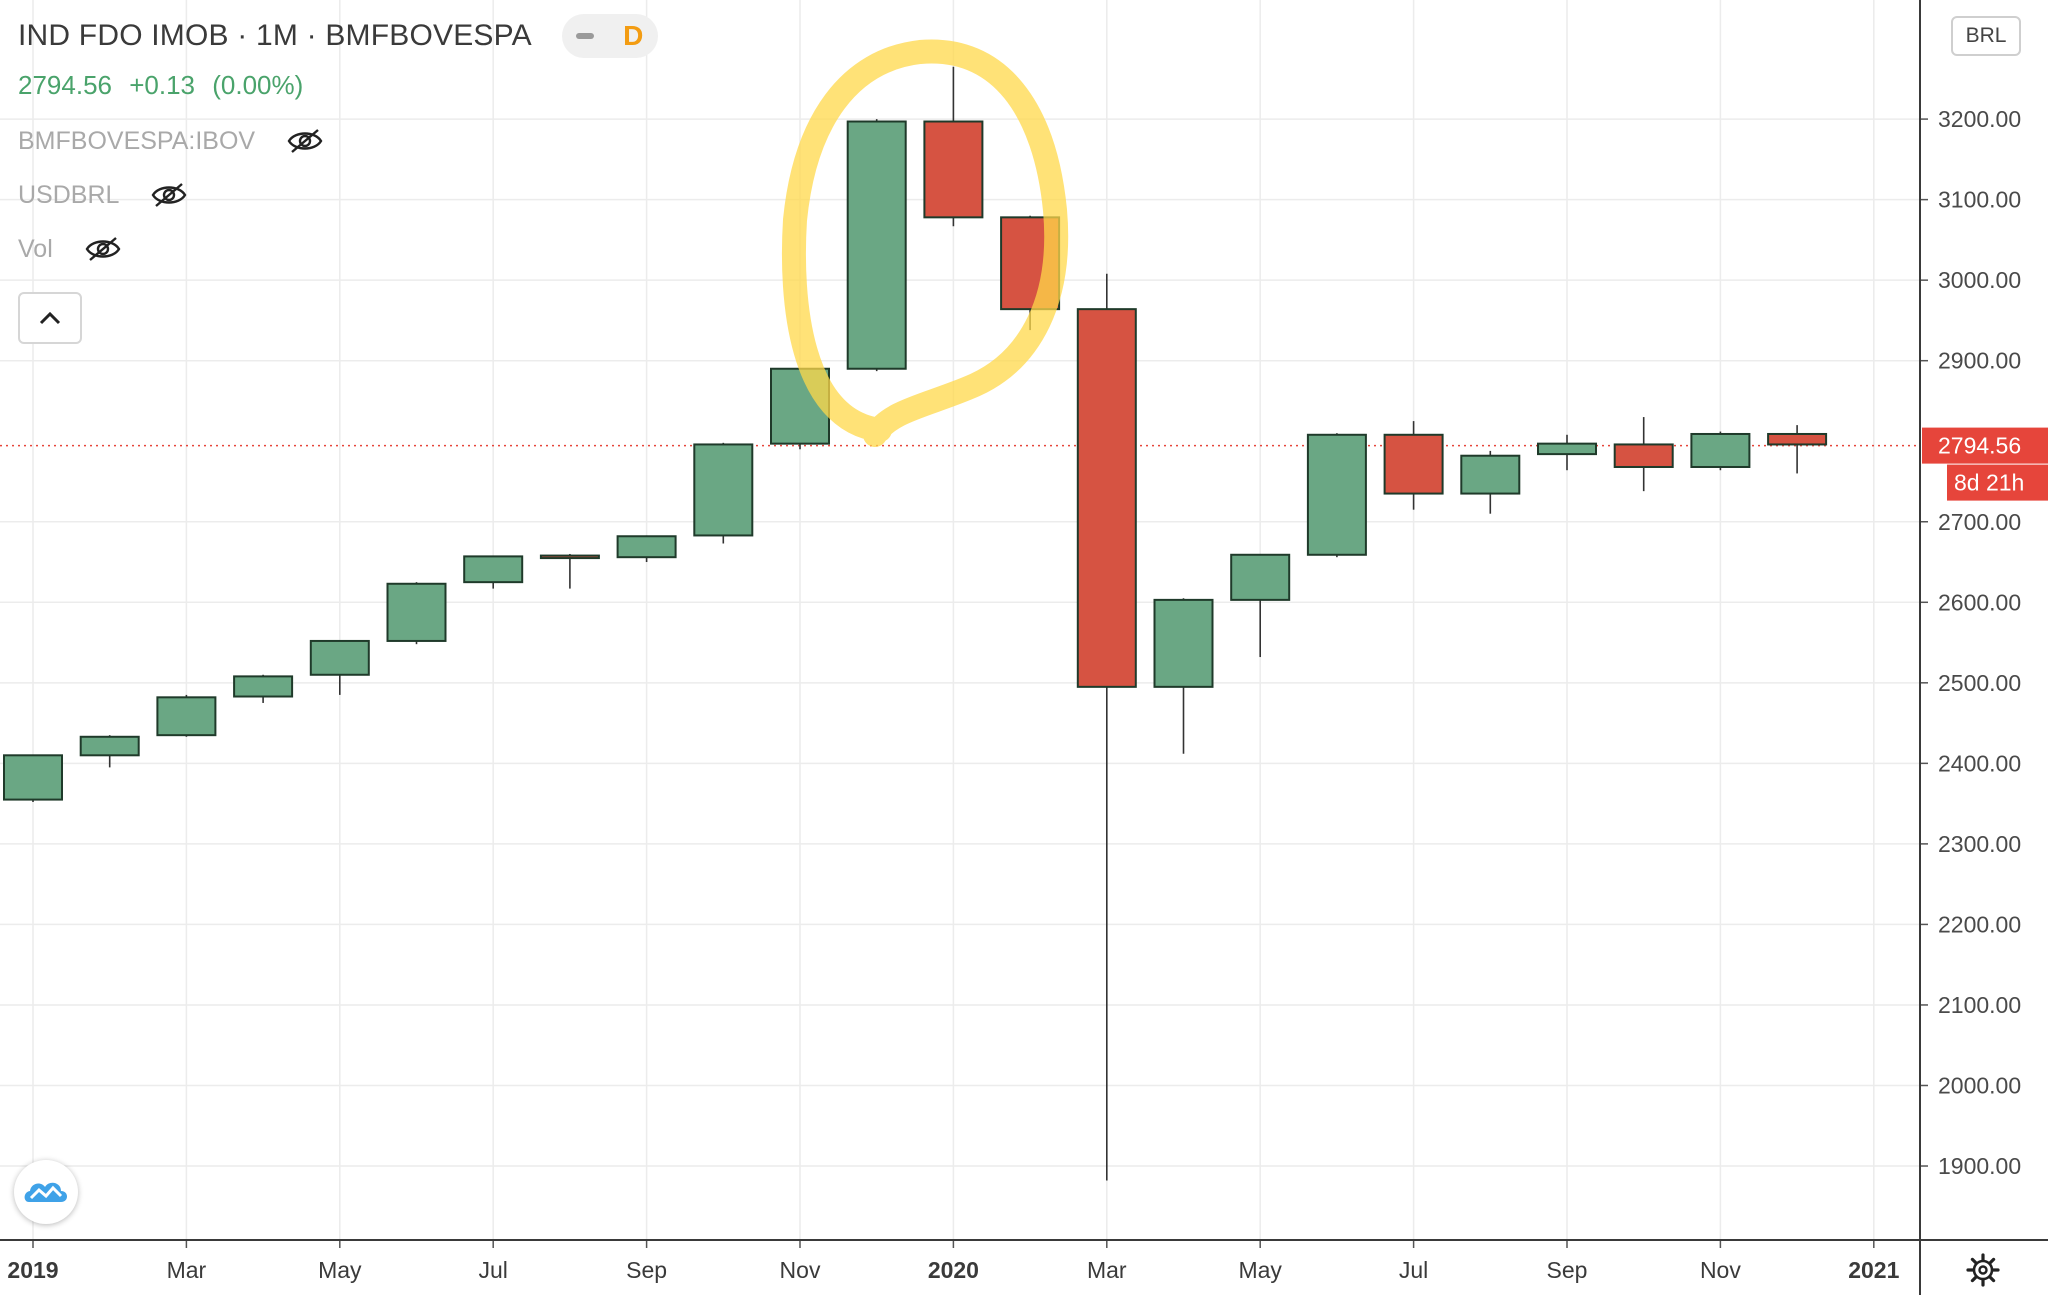  Describe the element at coordinates (1983, 1270) in the screenshot. I see `gear-icon` at that location.